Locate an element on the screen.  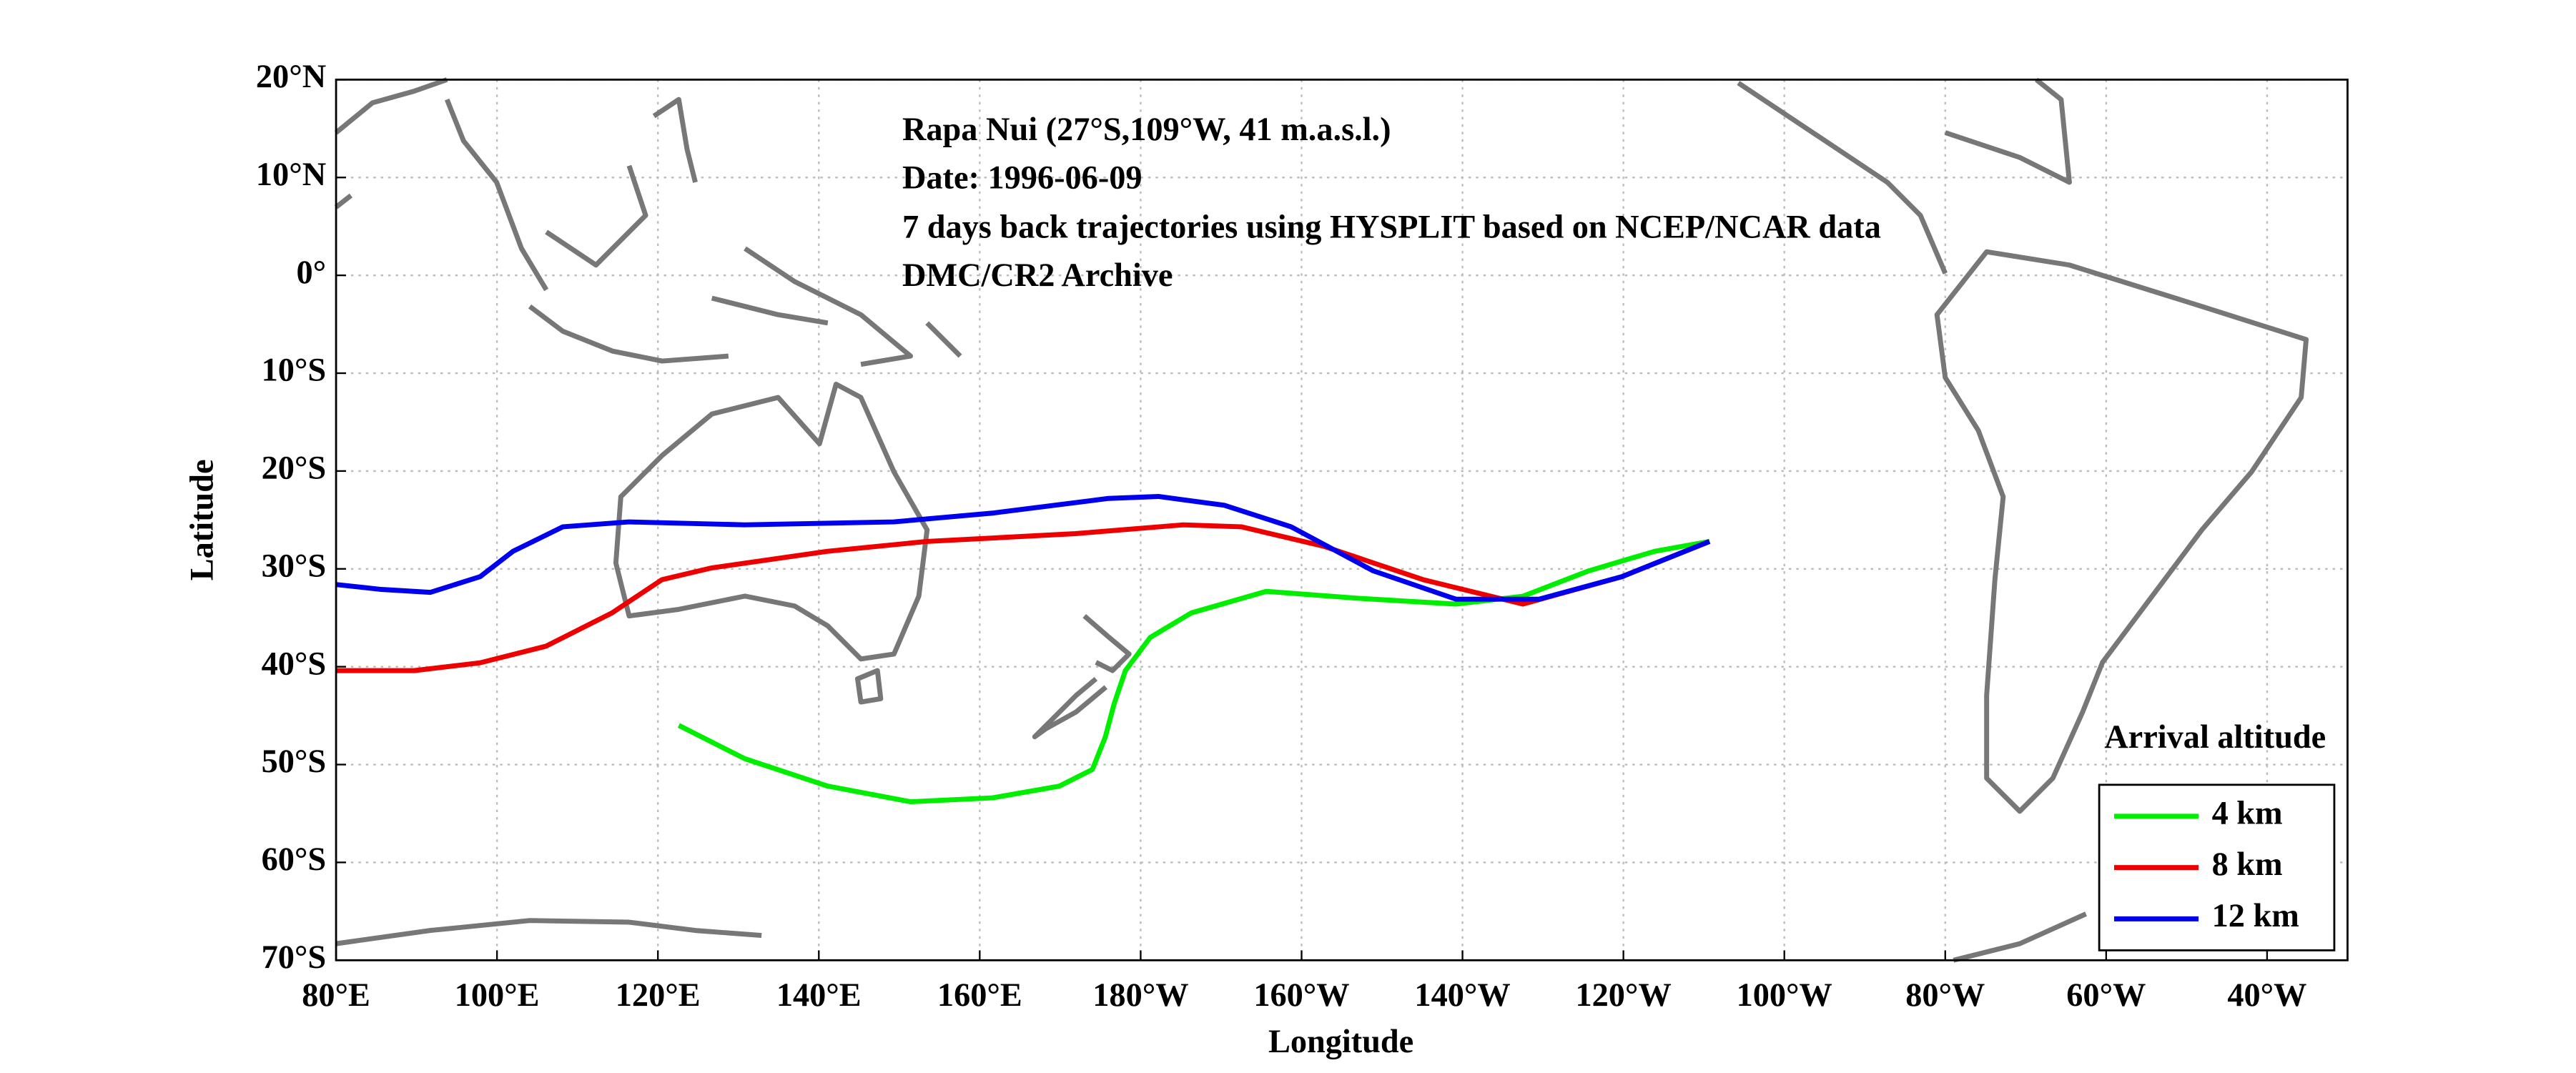
legend-title: Arrival altitude is located at coordinates (2215, 737).